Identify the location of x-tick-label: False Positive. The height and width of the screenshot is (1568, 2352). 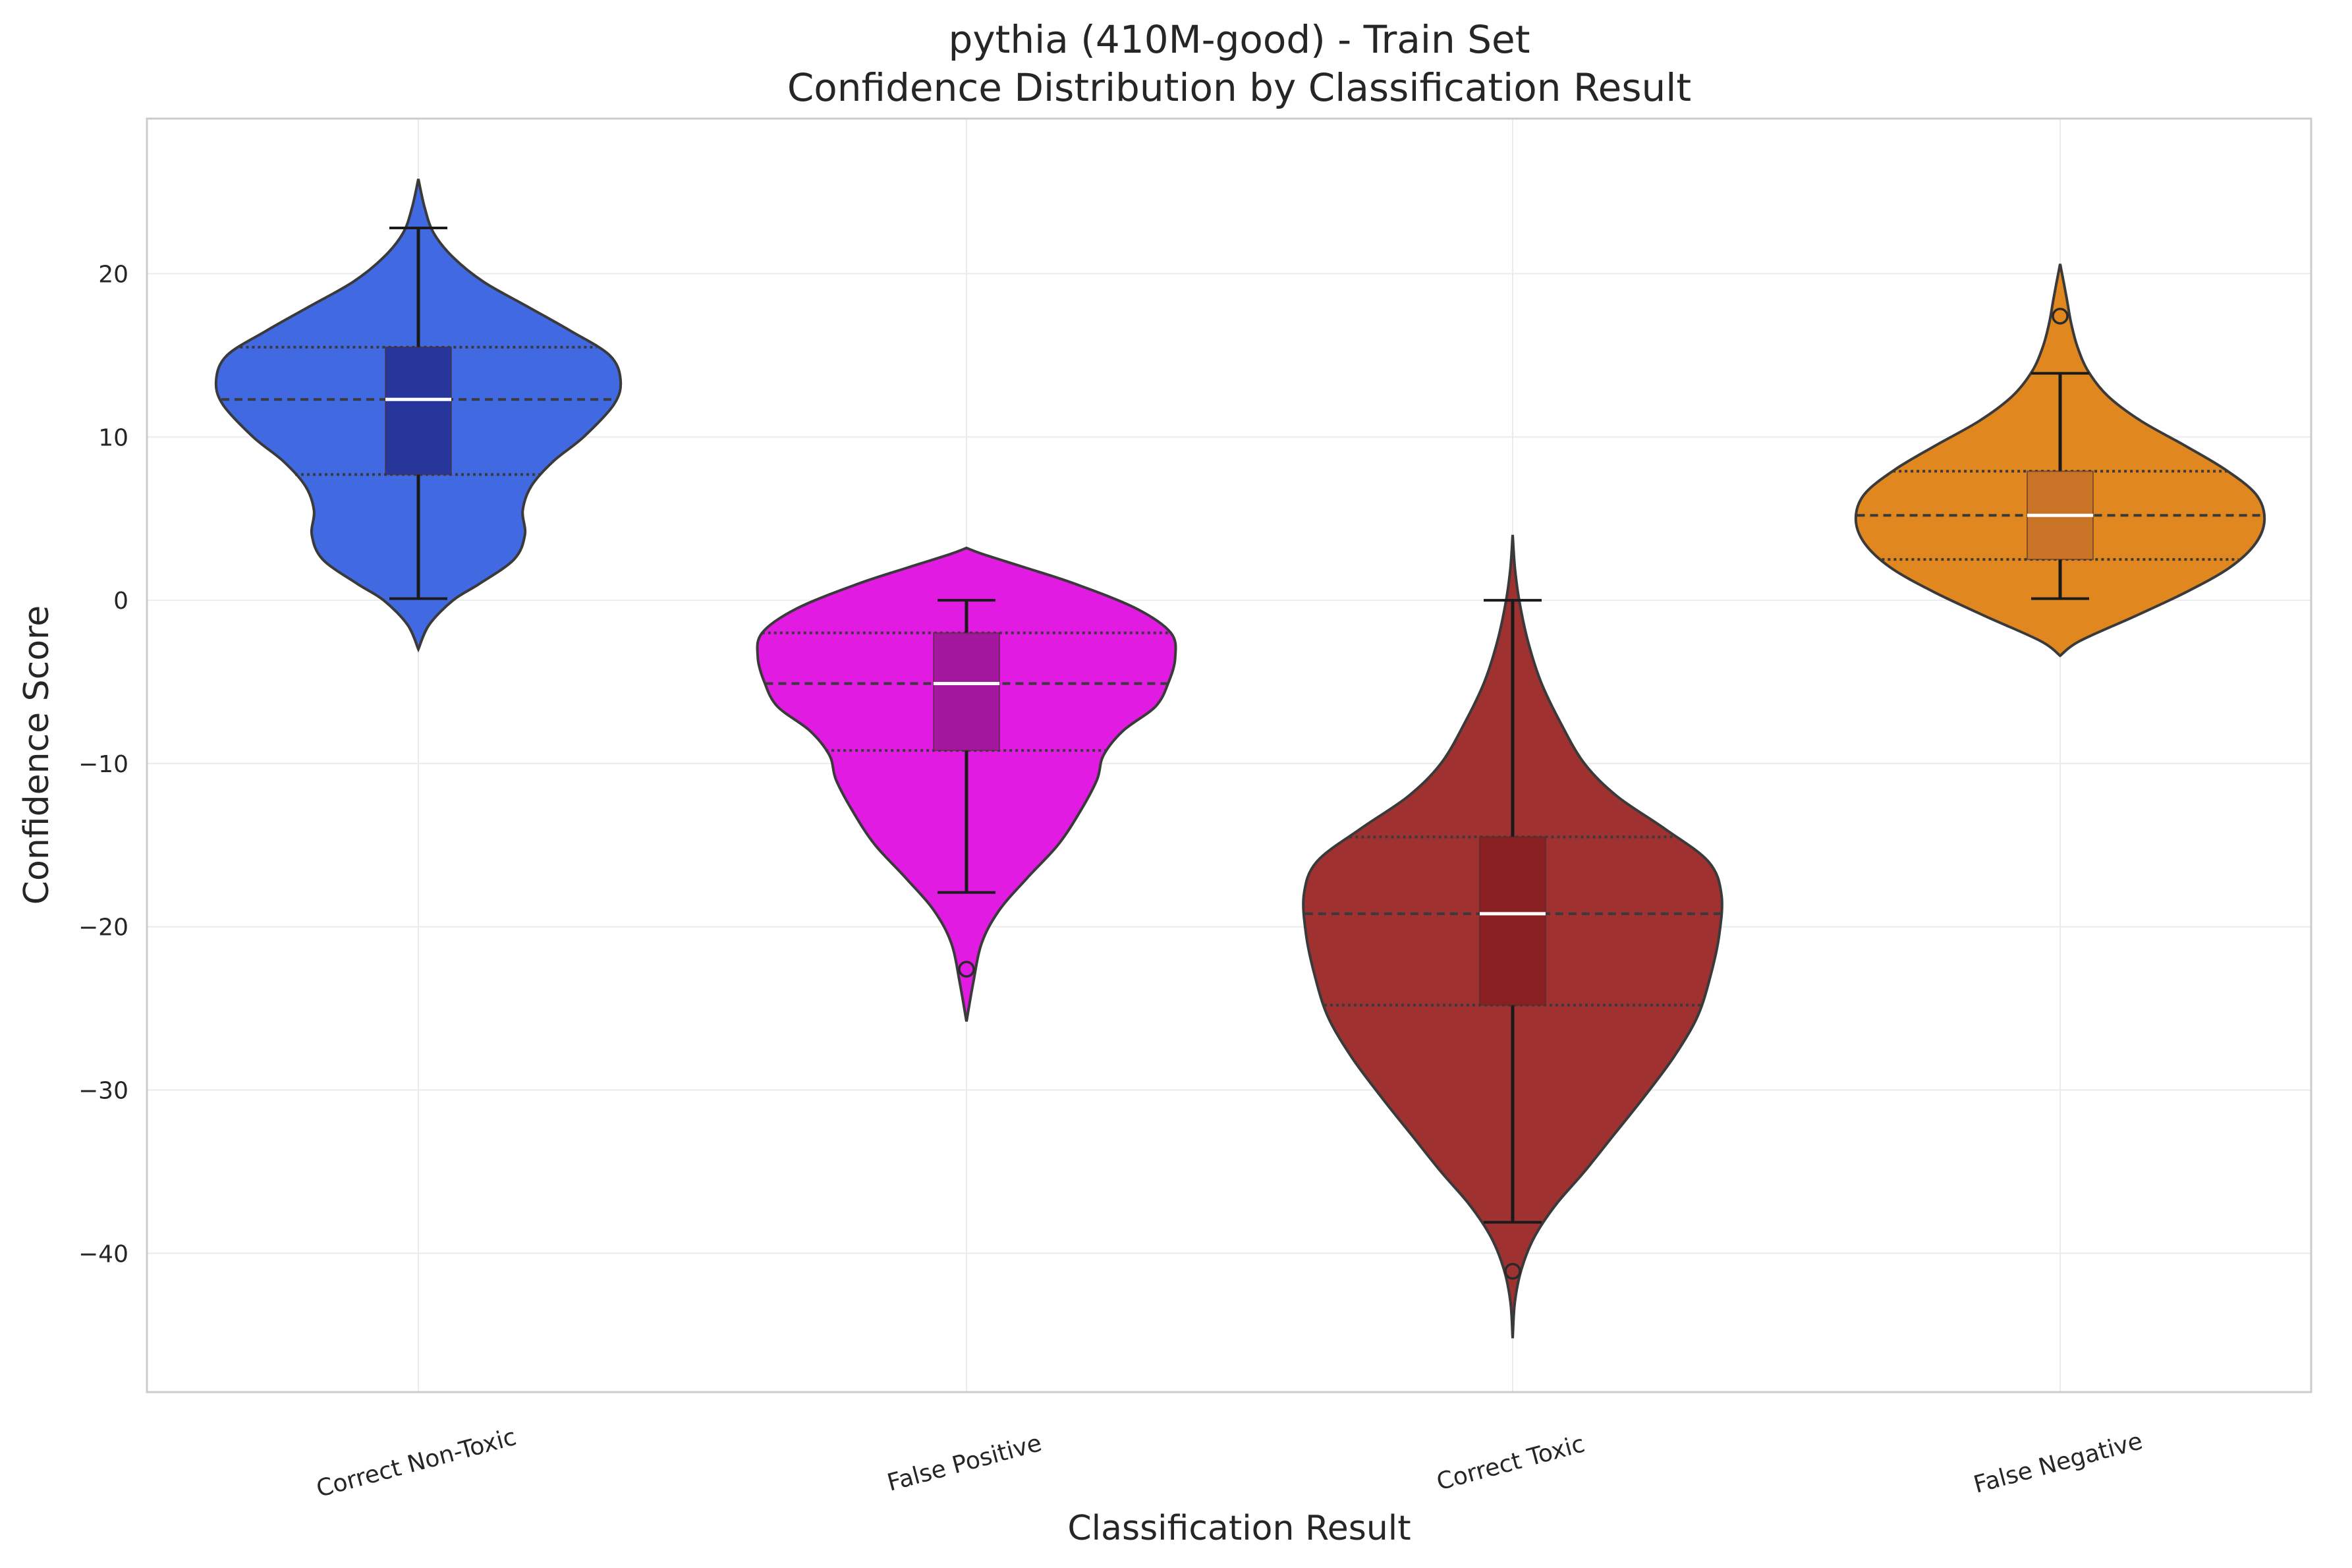
(965, 1463).